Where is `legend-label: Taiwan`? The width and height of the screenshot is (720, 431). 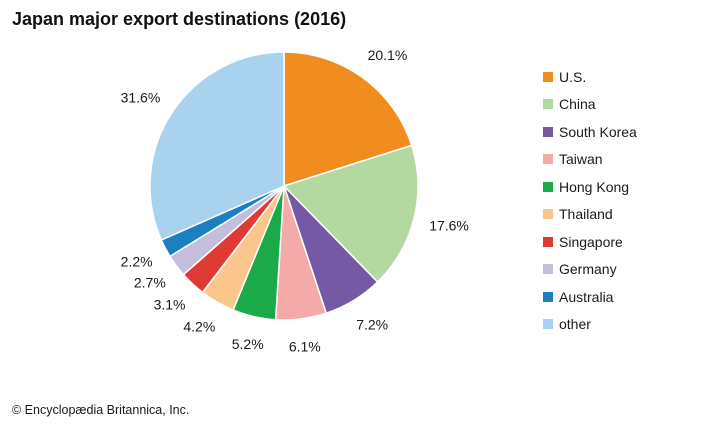
legend-label: Taiwan is located at coordinates (581, 159).